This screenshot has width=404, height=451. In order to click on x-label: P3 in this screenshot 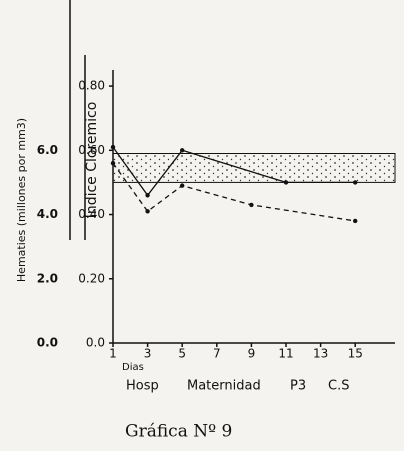, I will do `click(298, 386)`.